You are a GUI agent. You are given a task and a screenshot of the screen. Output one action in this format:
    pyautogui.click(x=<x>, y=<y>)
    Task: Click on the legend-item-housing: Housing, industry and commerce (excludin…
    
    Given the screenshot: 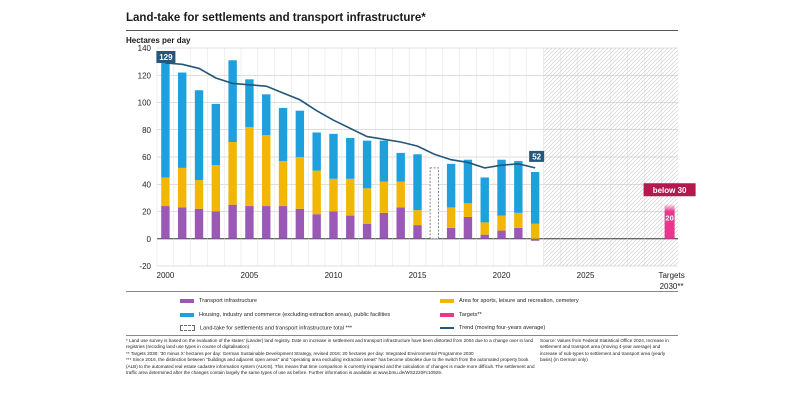 What is the action you would take?
    pyautogui.click(x=285, y=315)
    